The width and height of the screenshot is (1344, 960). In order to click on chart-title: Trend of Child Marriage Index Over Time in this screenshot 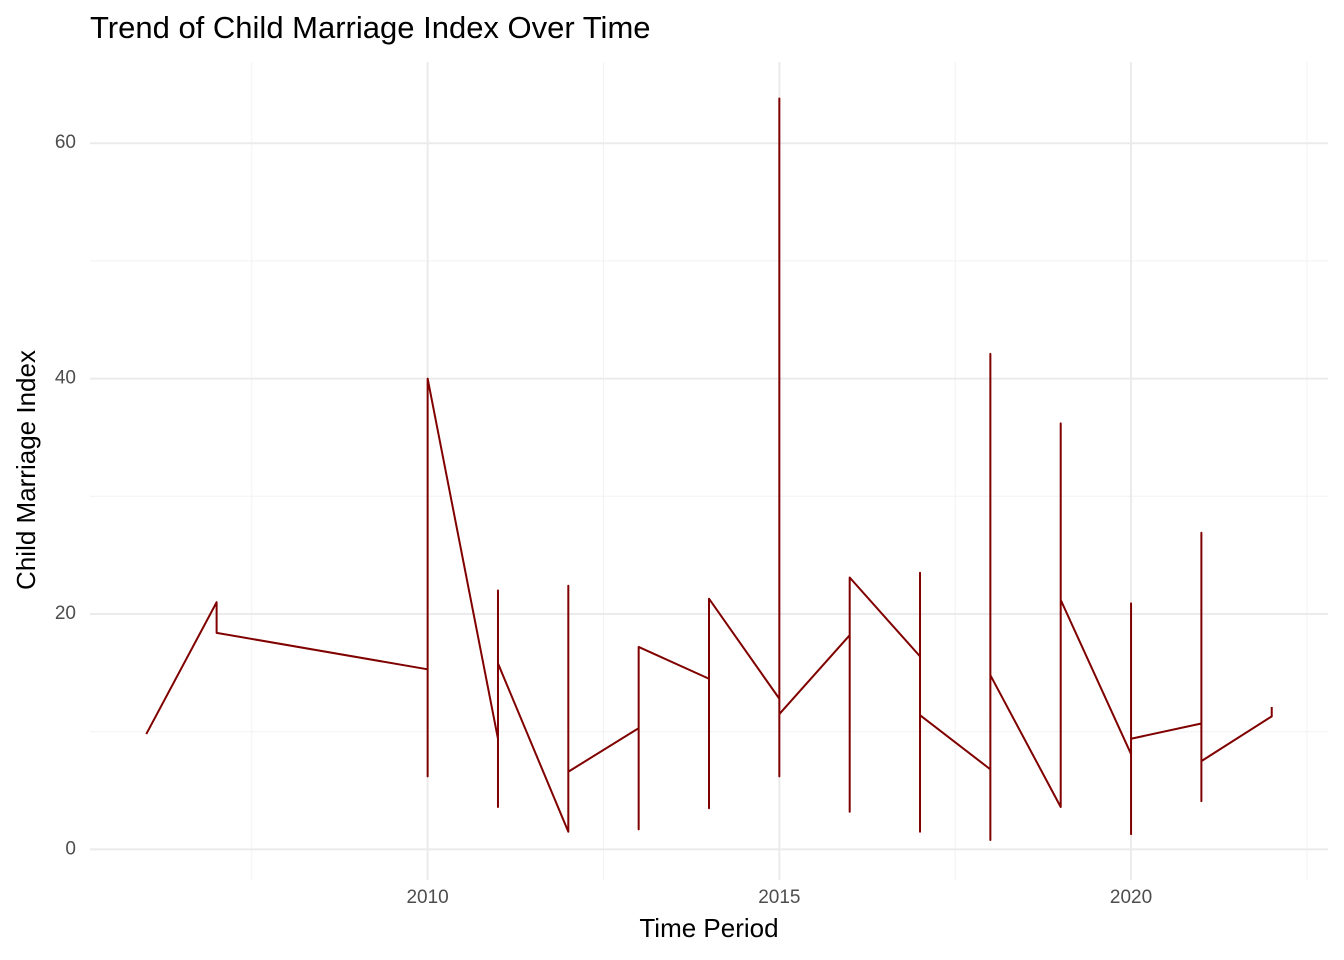, I will do `click(370, 27)`.